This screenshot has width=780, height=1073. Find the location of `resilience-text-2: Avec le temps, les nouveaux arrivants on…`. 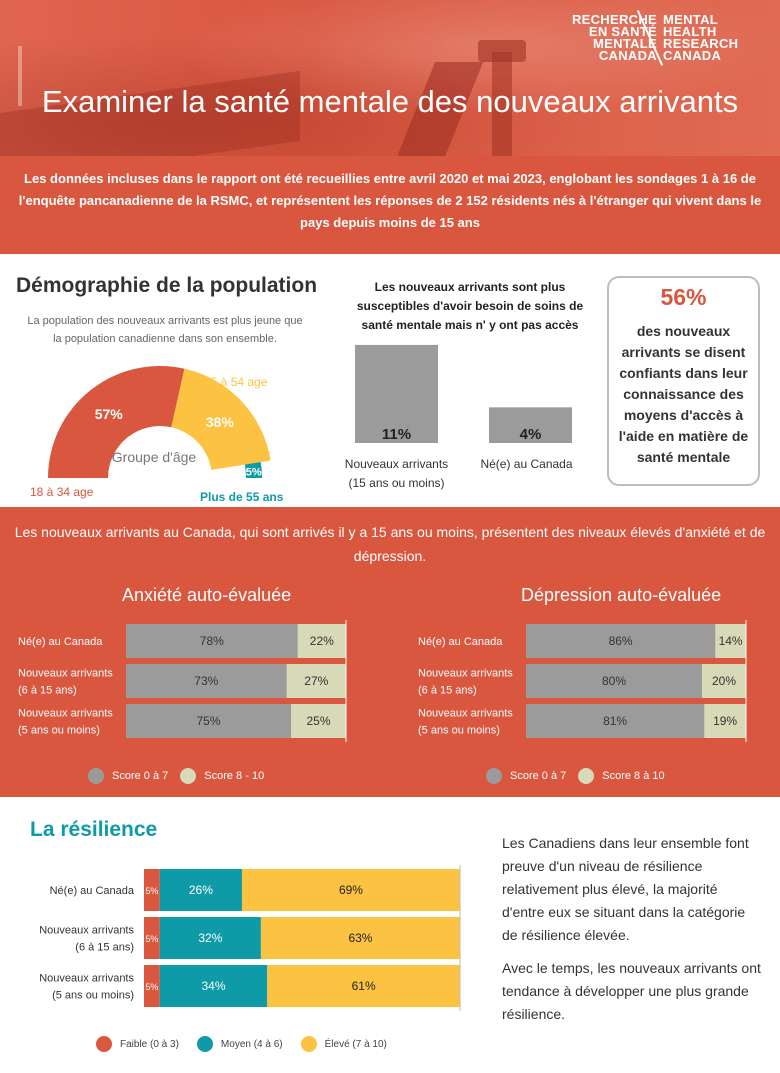

resilience-text-2: Avec le temps, les nouveaux arrivants on… is located at coordinates (631, 991).